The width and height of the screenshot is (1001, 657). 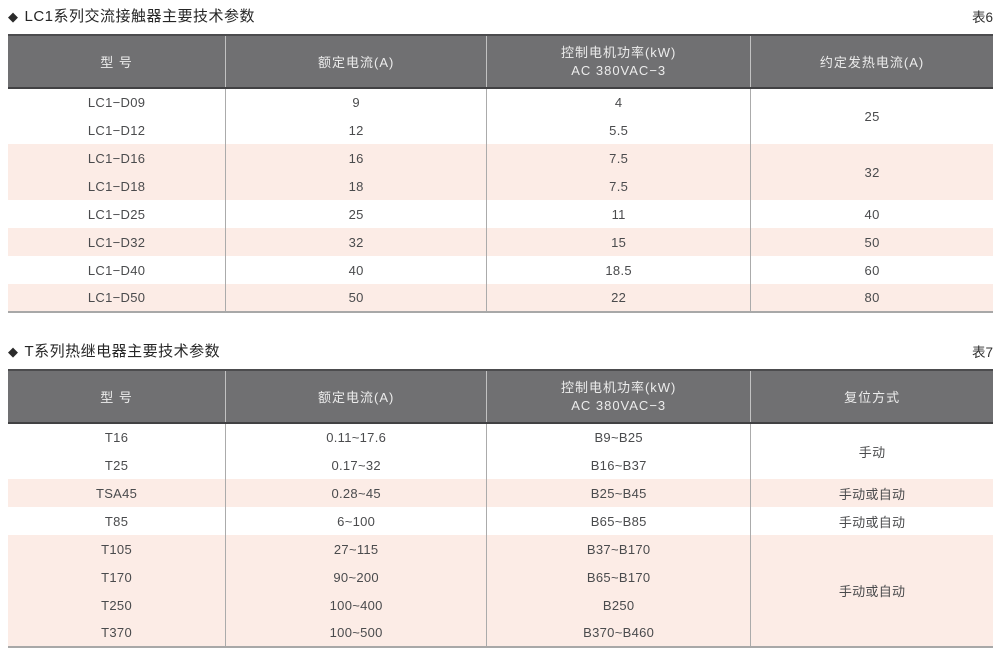 What do you see at coordinates (356, 270) in the screenshot?
I see `rated-current-cell: 40` at bounding box center [356, 270].